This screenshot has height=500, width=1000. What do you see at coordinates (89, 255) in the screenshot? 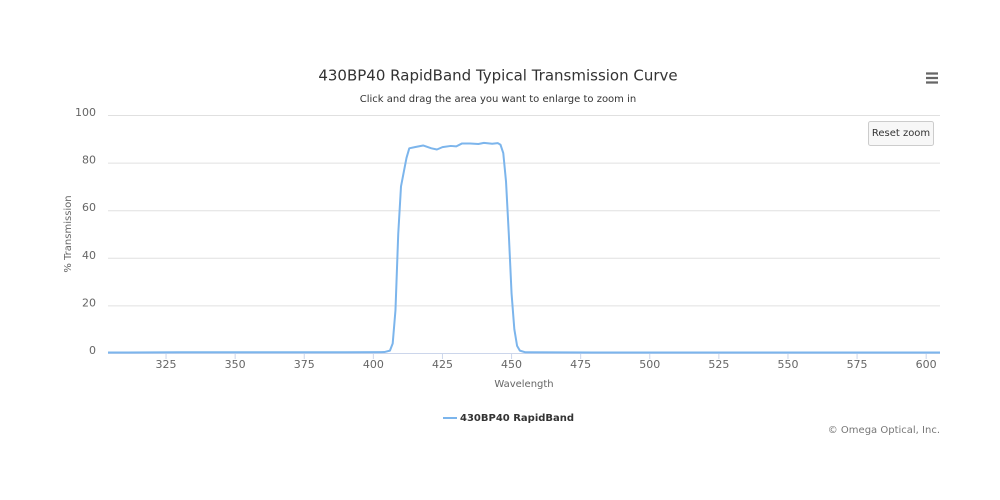
I see `y-tick-label: 40` at bounding box center [89, 255].